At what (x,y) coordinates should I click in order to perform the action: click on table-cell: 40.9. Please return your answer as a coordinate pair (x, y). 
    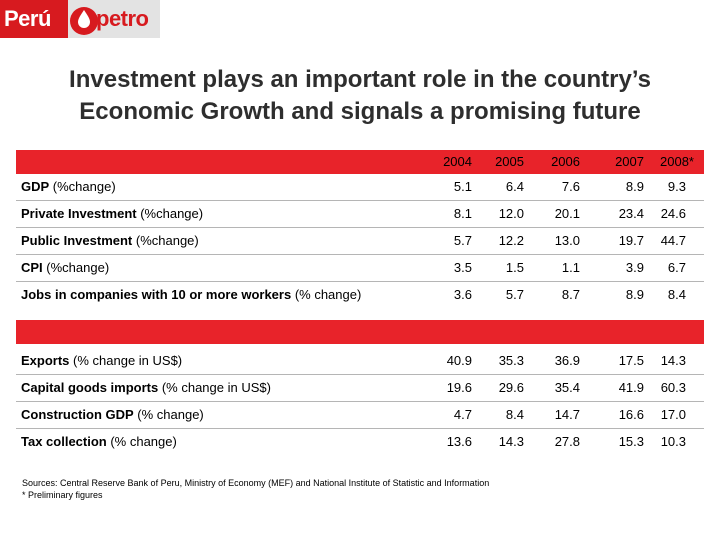
    Looking at the image, I should click on (459, 360).